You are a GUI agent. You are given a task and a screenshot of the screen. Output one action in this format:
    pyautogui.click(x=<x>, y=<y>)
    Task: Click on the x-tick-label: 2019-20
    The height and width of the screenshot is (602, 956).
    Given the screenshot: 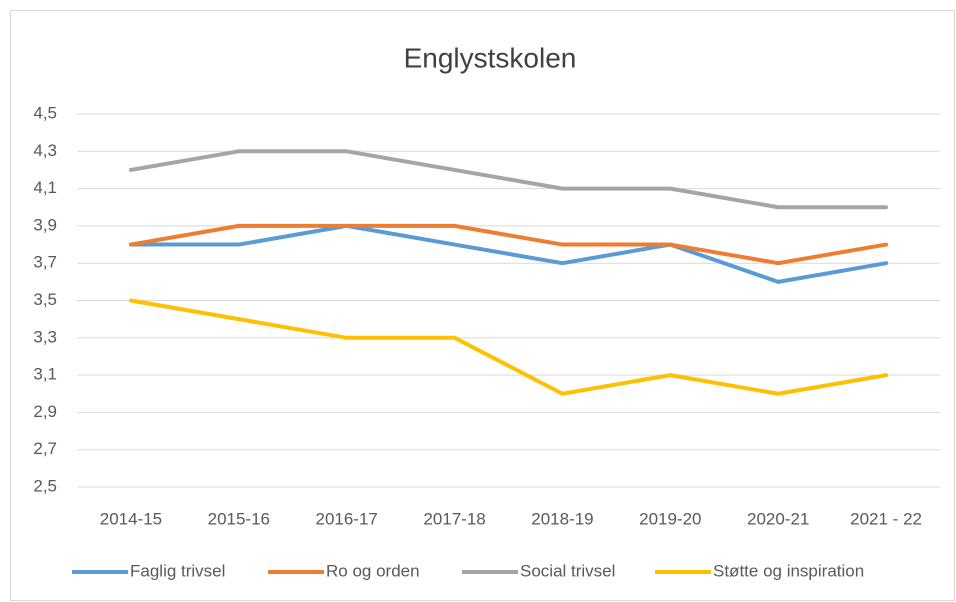 What is the action you would take?
    pyautogui.click(x=670, y=518)
    